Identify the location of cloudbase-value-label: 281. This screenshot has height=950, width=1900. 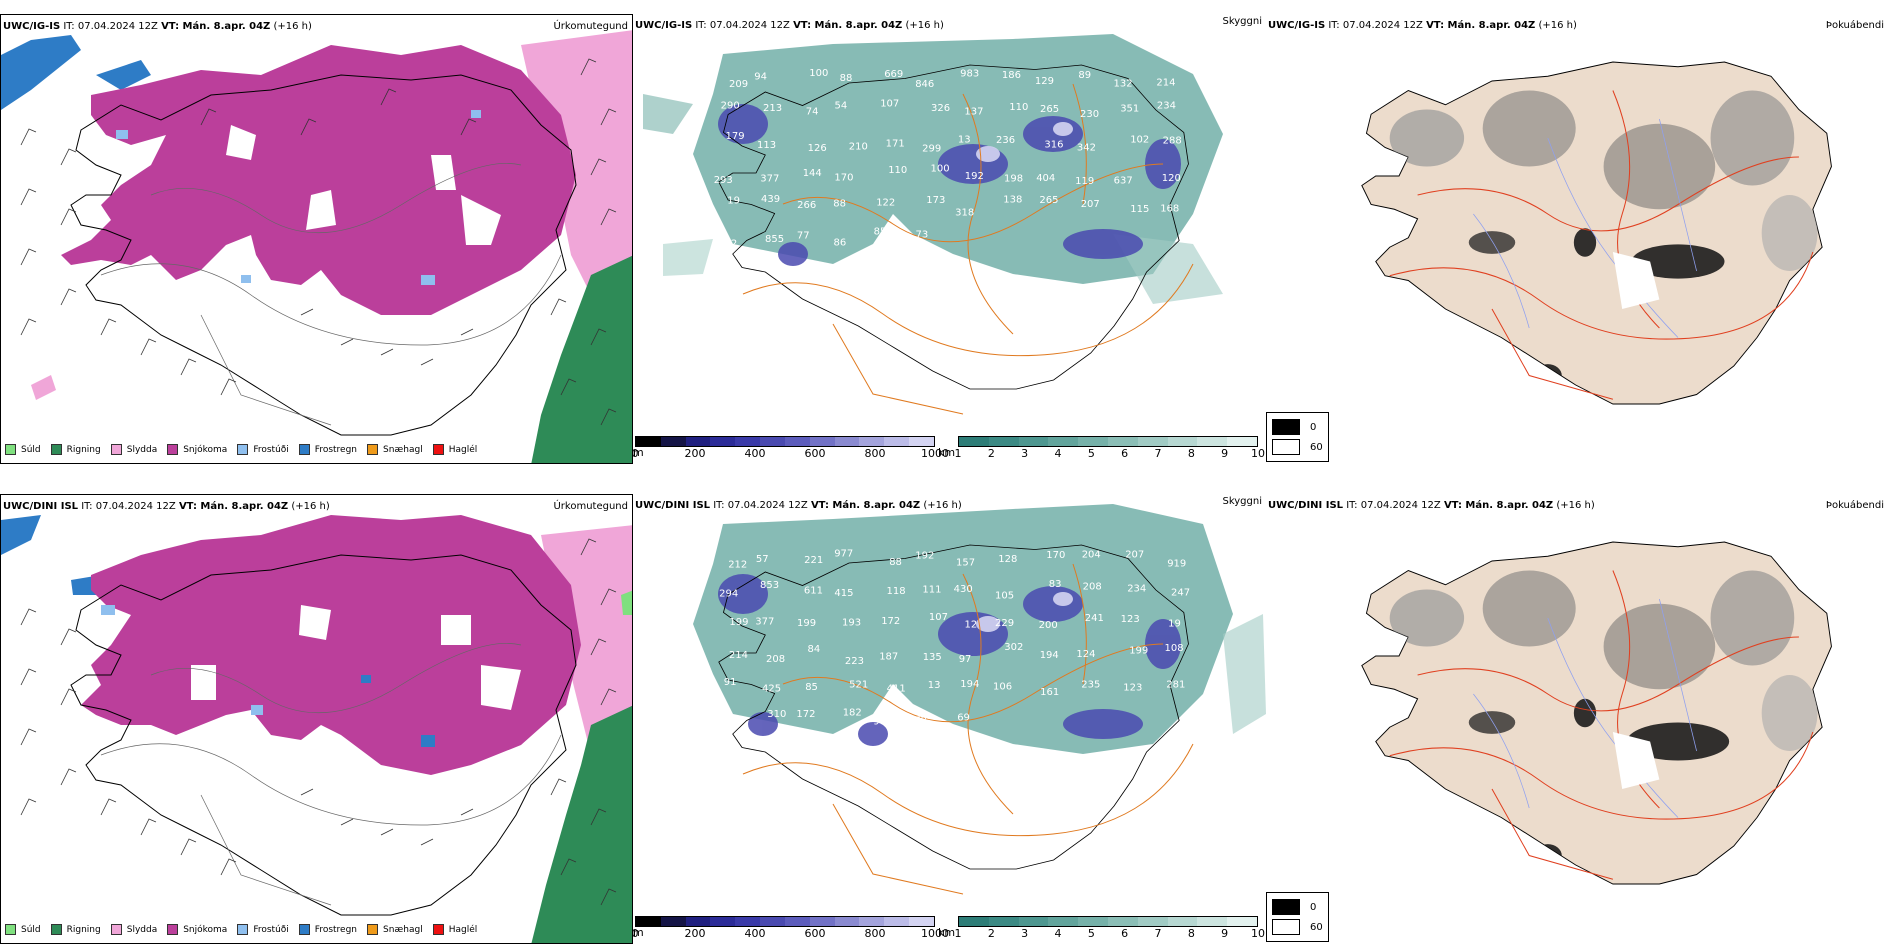
(1175, 685).